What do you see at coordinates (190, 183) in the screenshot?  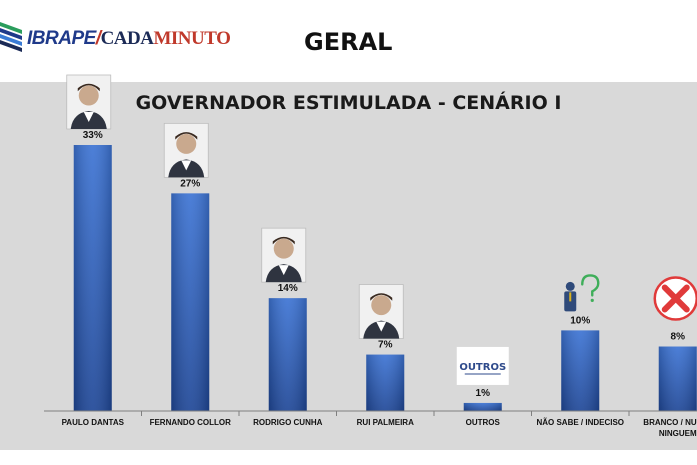 I see `data-label: 27%` at bounding box center [190, 183].